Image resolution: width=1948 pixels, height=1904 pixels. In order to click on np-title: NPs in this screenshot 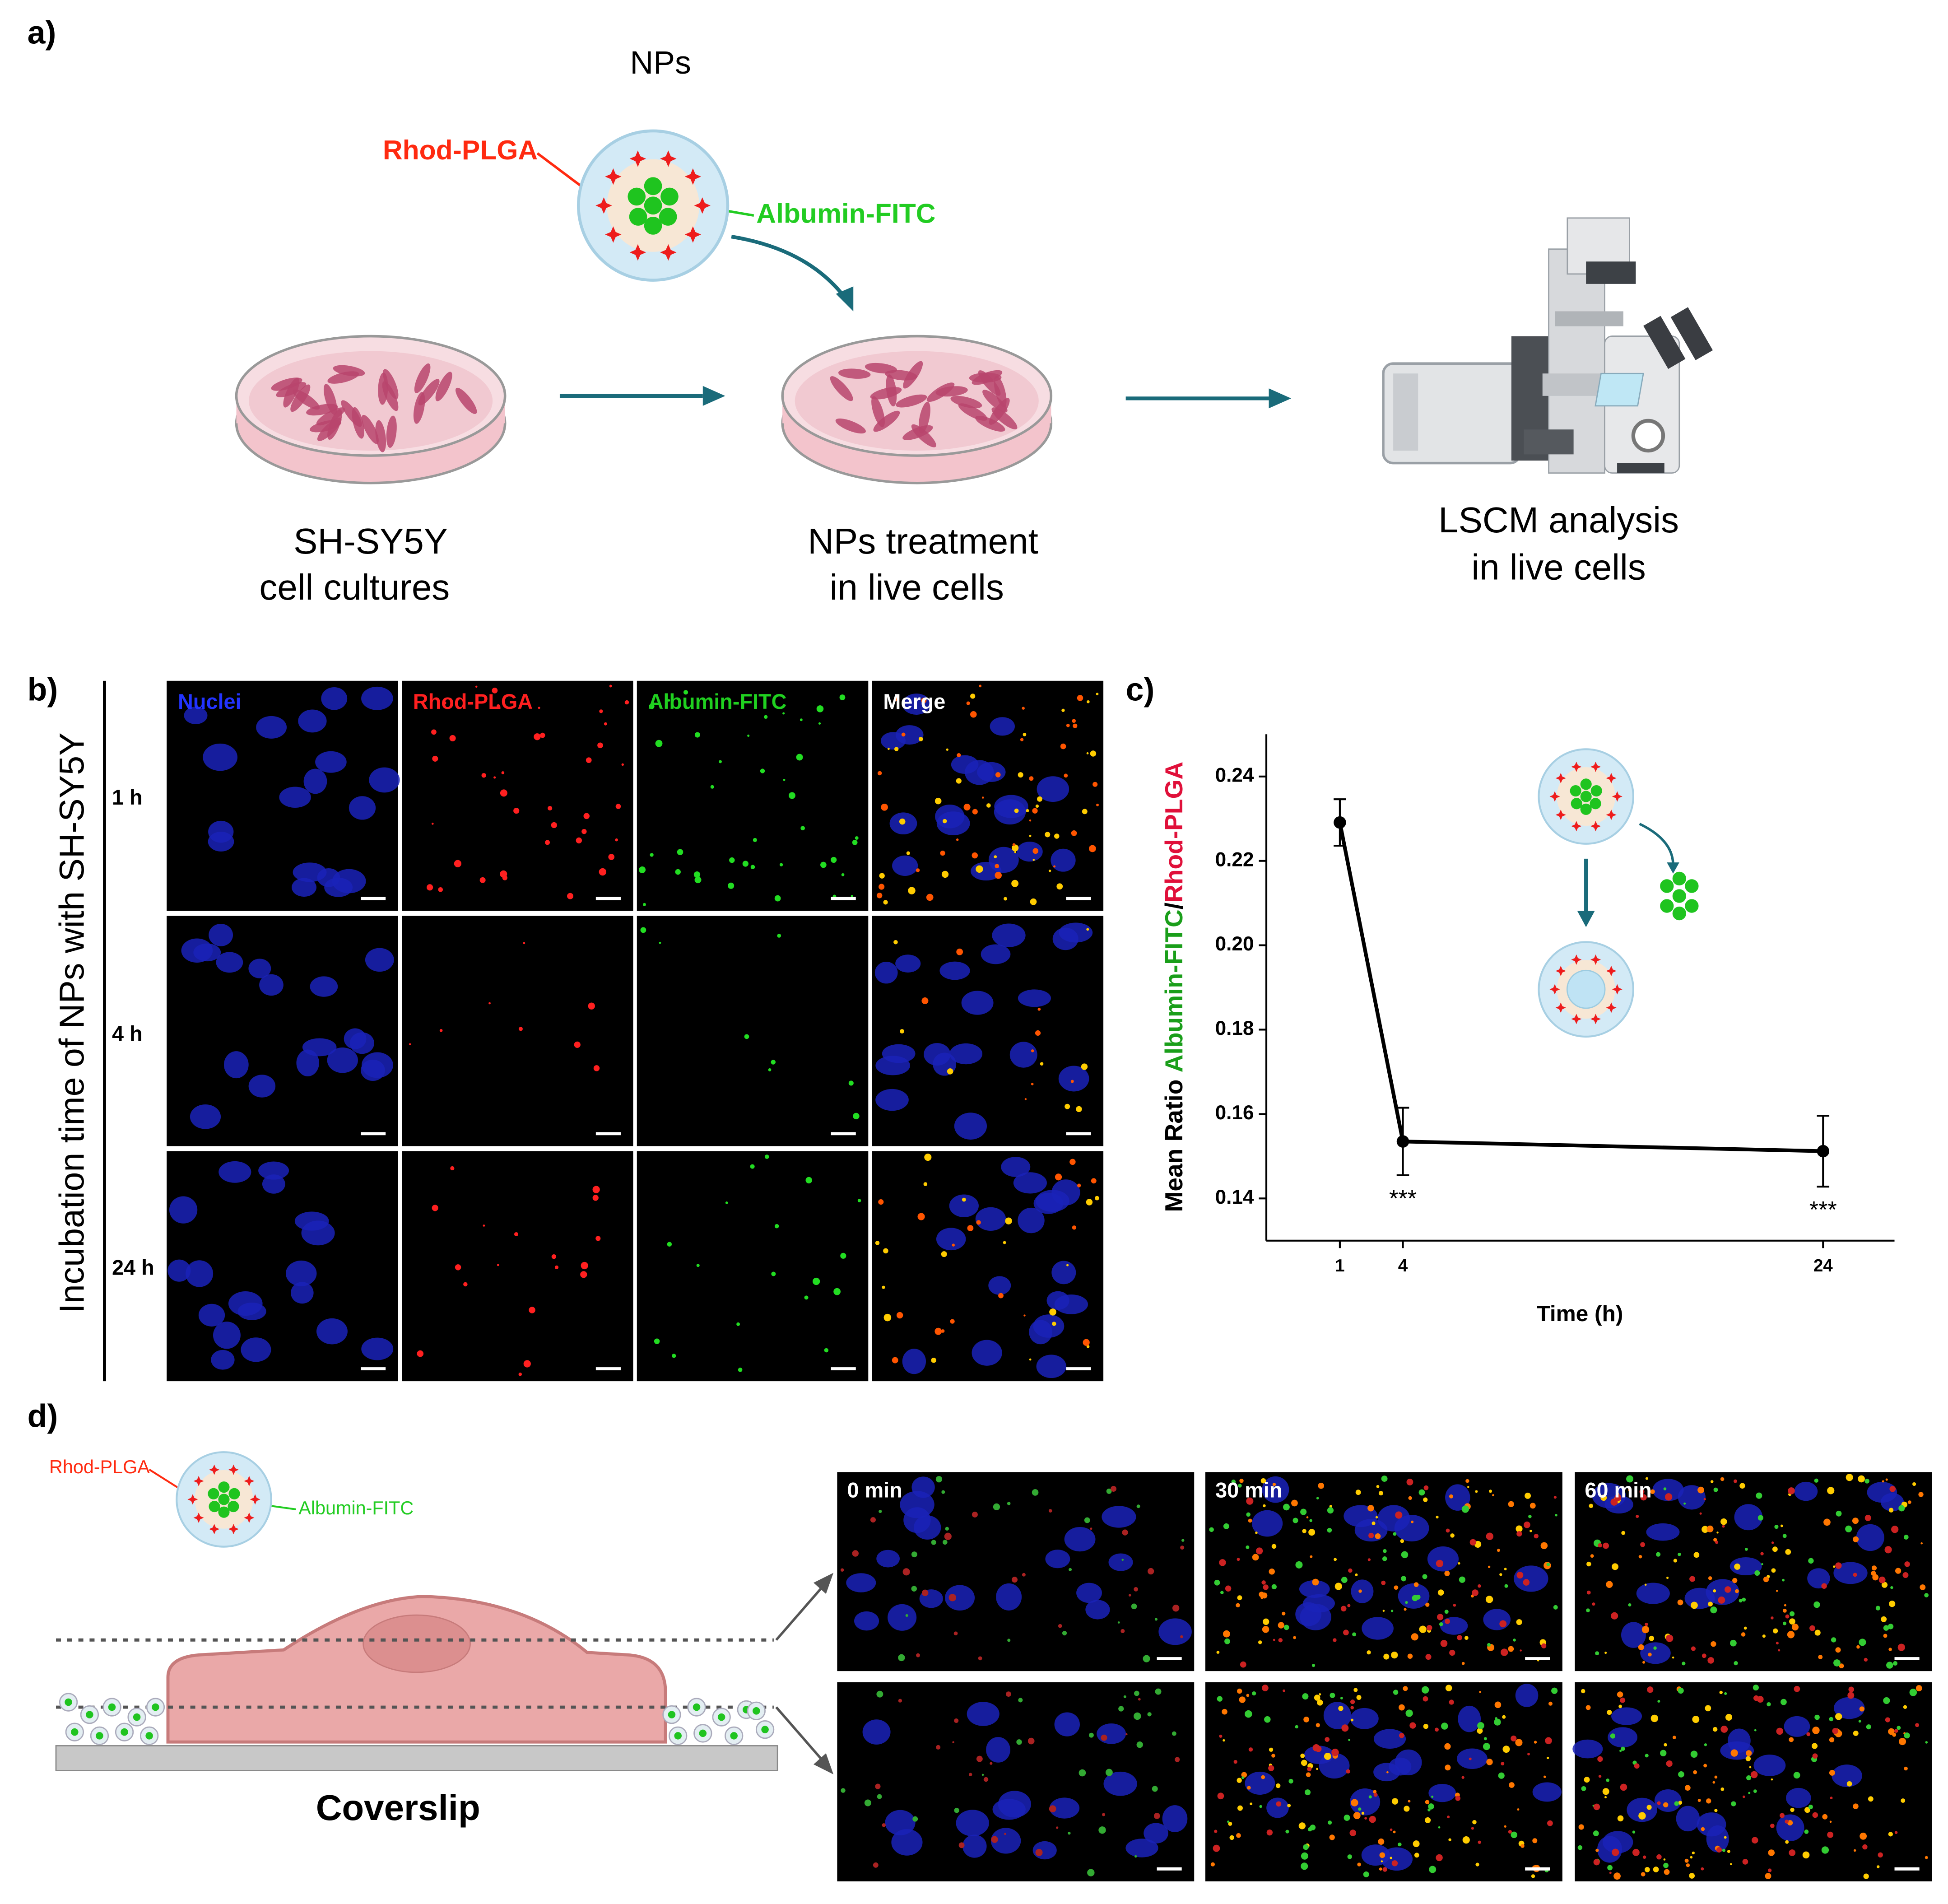, I will do `click(660, 63)`.